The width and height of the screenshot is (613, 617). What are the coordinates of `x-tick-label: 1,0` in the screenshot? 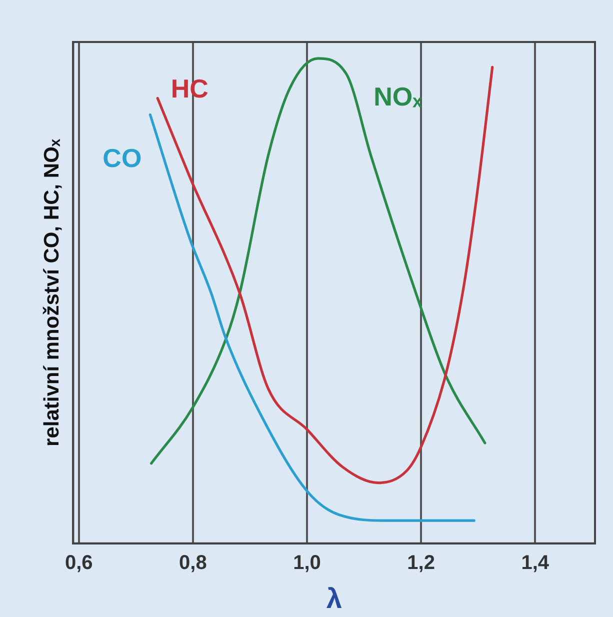 It's located at (307, 563).